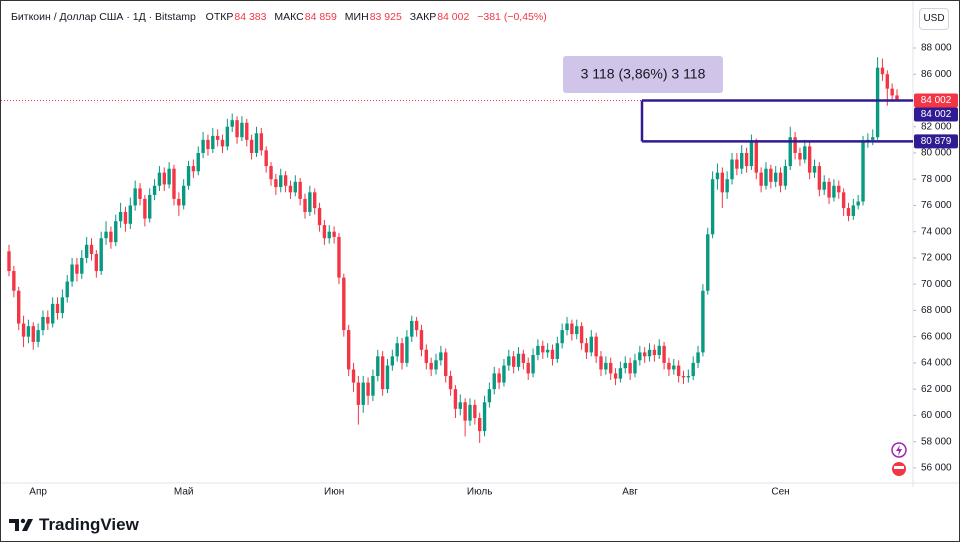 The width and height of the screenshot is (960, 542). Describe the element at coordinates (936, 336) in the screenshot. I see `y-tick-label: 66 000` at that location.